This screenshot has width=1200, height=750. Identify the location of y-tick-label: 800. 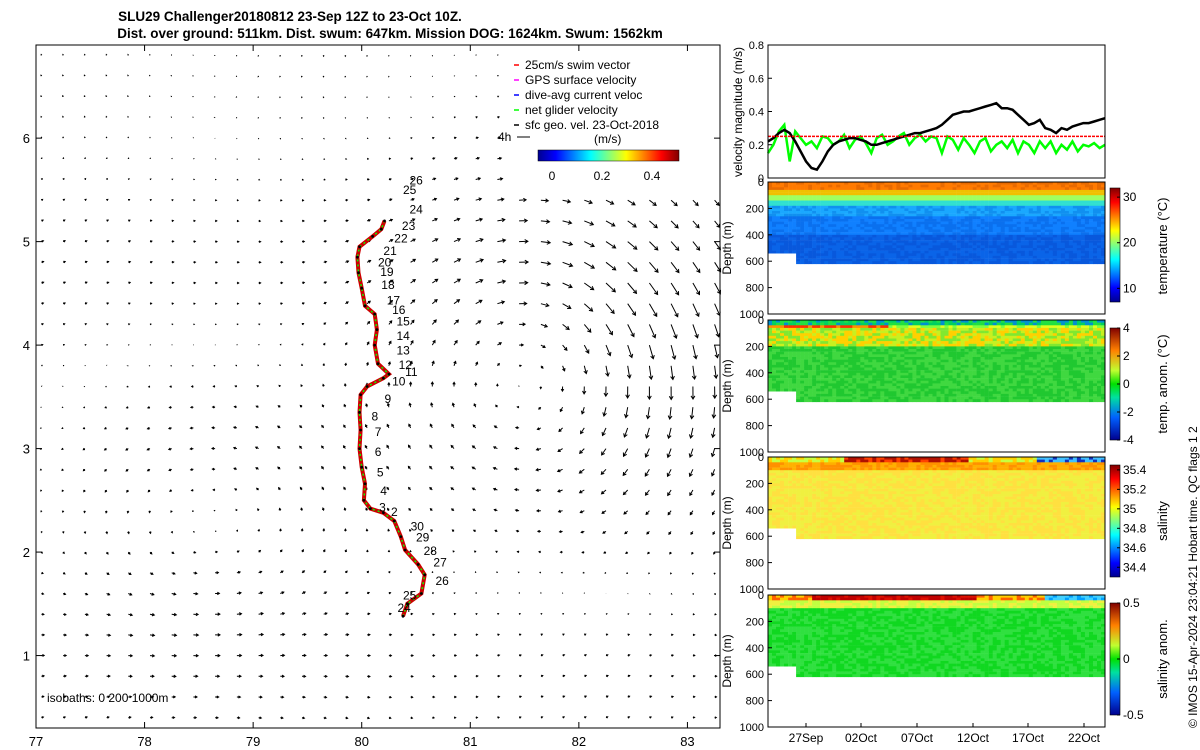
(755, 289).